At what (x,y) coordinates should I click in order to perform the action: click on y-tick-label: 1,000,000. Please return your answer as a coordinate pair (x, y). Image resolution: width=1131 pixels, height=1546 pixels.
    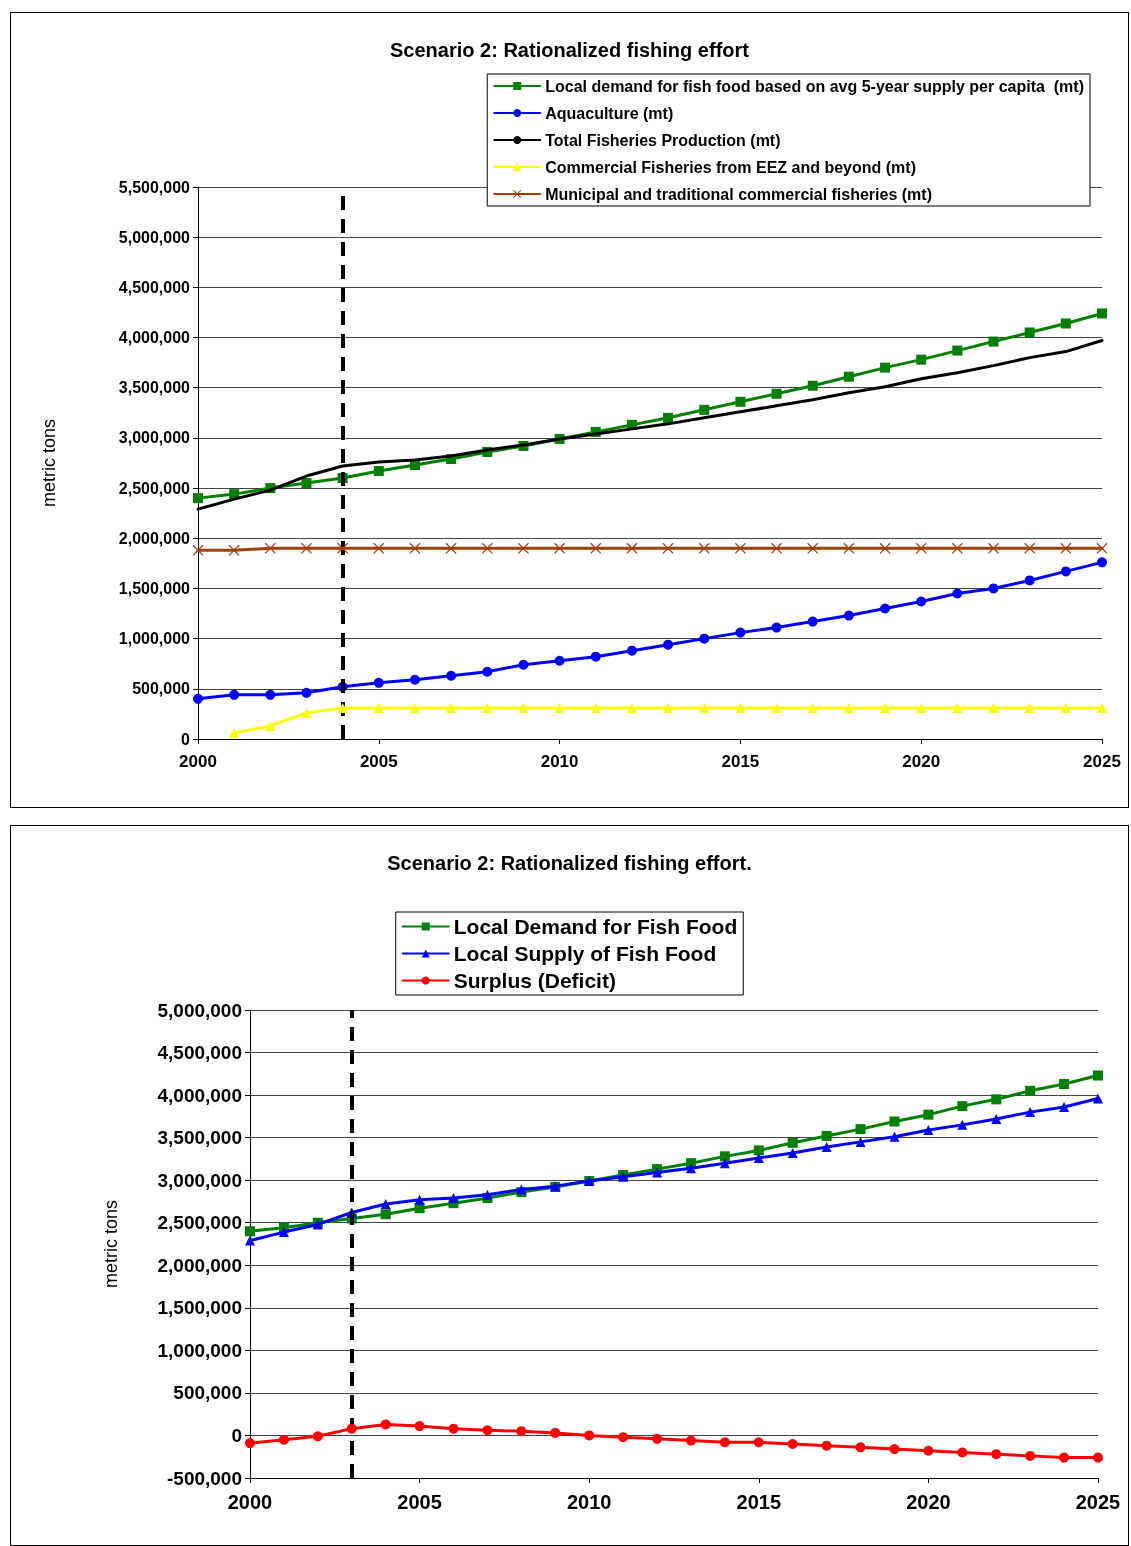
    Looking at the image, I should click on (199, 1350).